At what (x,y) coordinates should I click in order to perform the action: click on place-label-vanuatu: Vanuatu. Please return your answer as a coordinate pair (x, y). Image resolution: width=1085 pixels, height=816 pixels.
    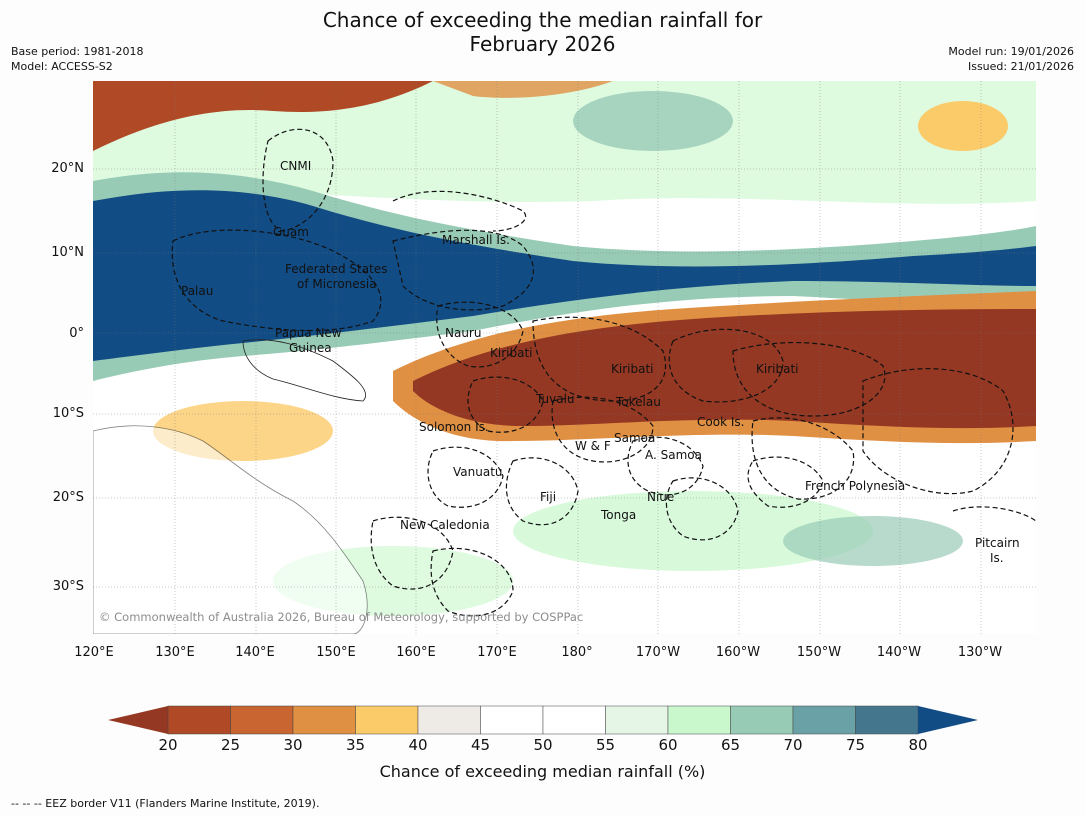
    Looking at the image, I should click on (478, 472).